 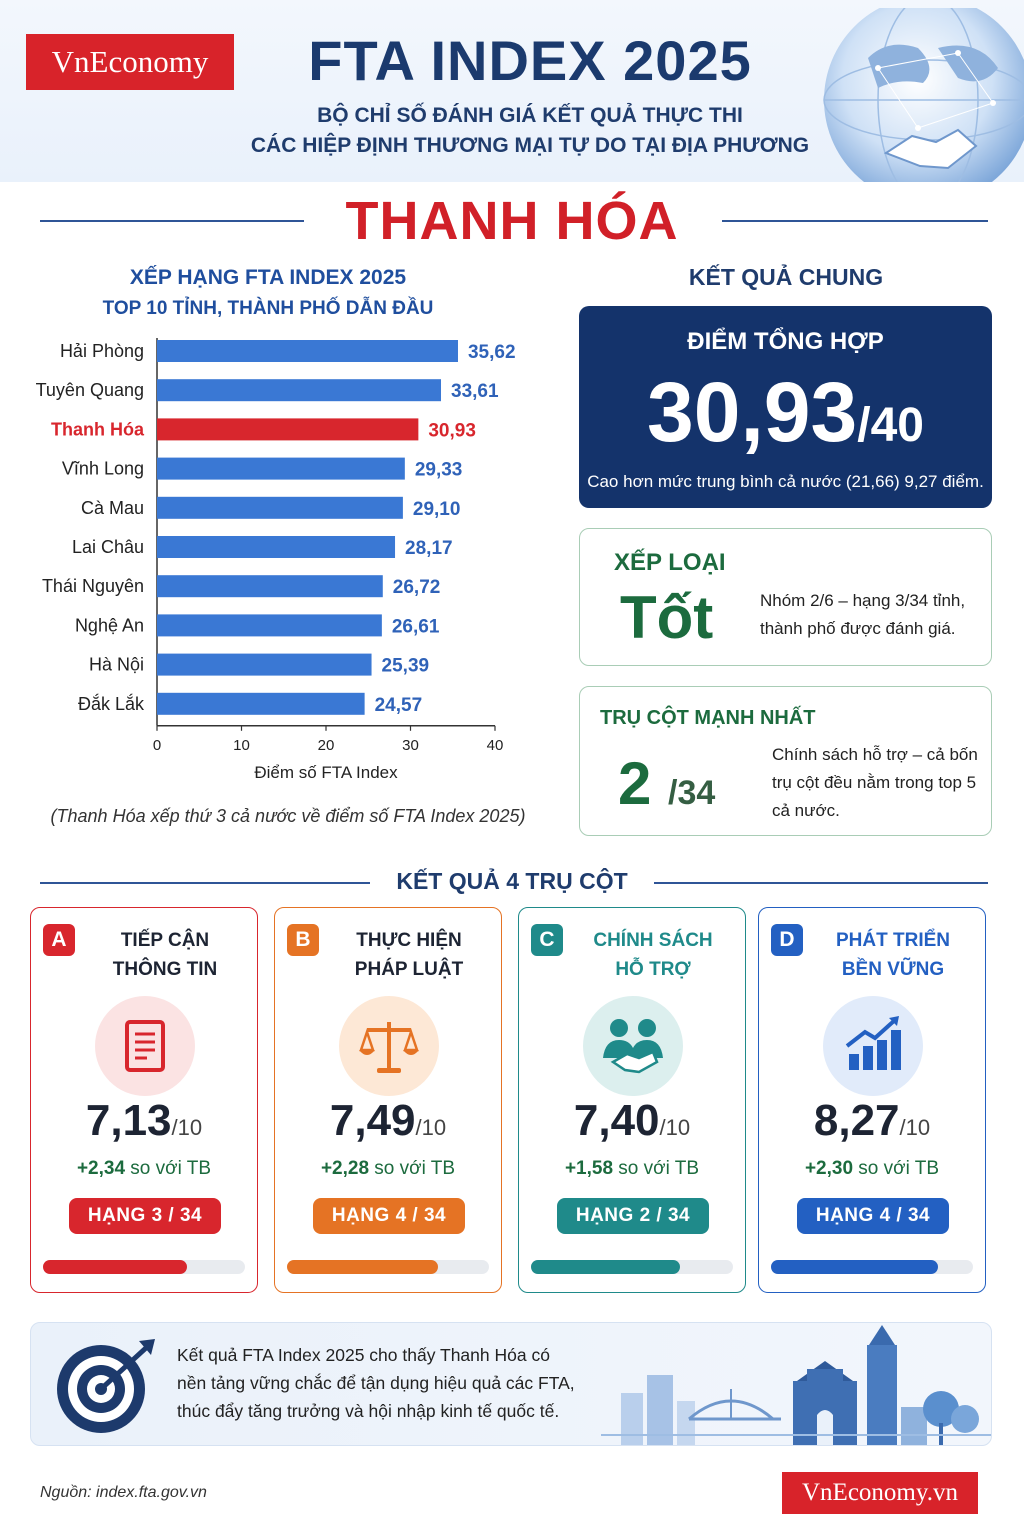 I want to click on target-icon, so click(x=106, y=1386).